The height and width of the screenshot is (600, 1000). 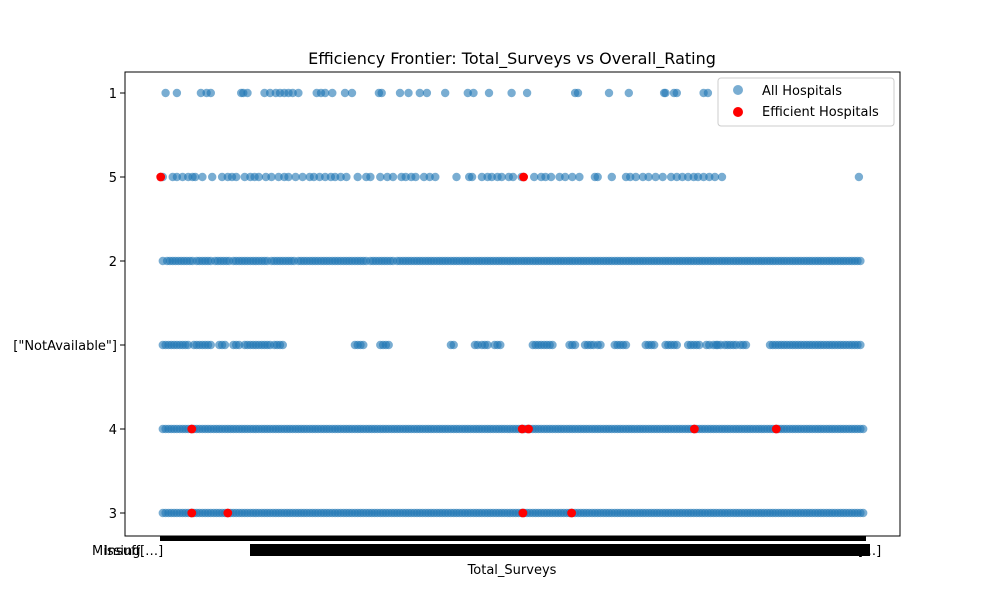 I want to click on x-ticks-dense, so click(x=513, y=538).